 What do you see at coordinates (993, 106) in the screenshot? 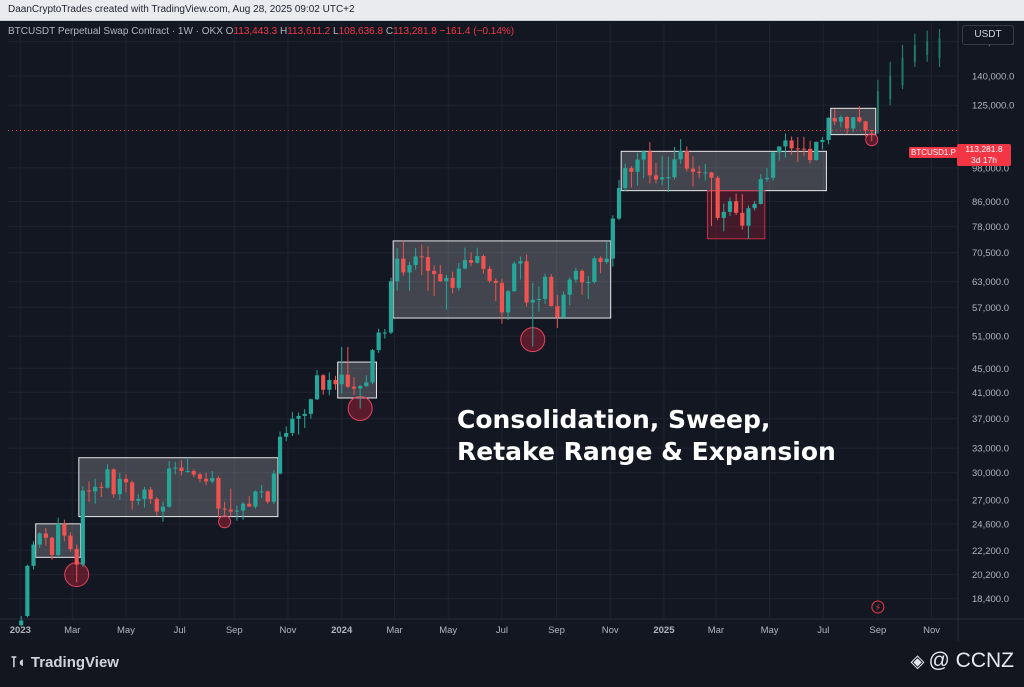
I see `y-tick-label: 125,000.0` at bounding box center [993, 106].